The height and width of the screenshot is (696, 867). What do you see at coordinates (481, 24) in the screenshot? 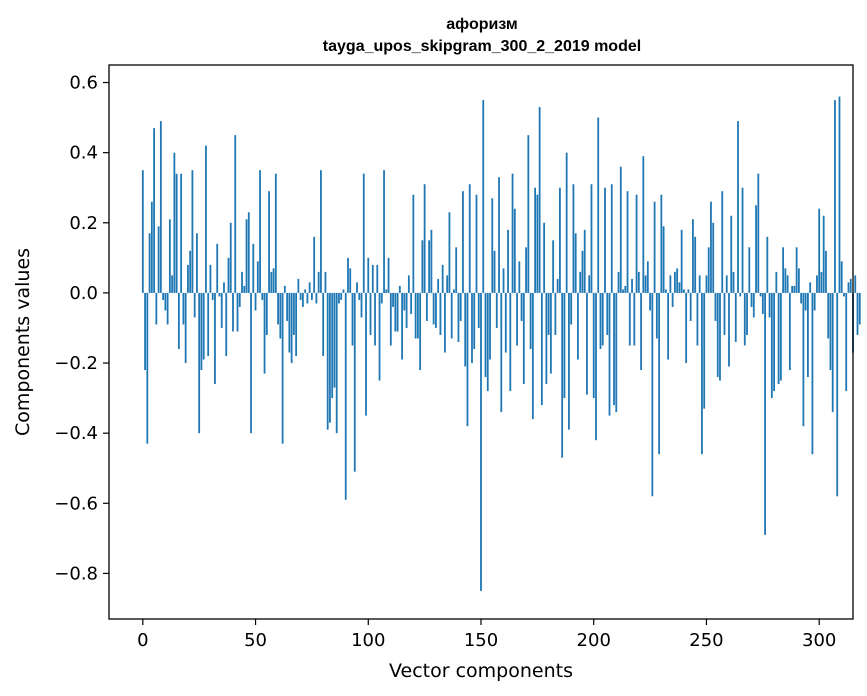
I see `chart-title: афоризм` at bounding box center [481, 24].